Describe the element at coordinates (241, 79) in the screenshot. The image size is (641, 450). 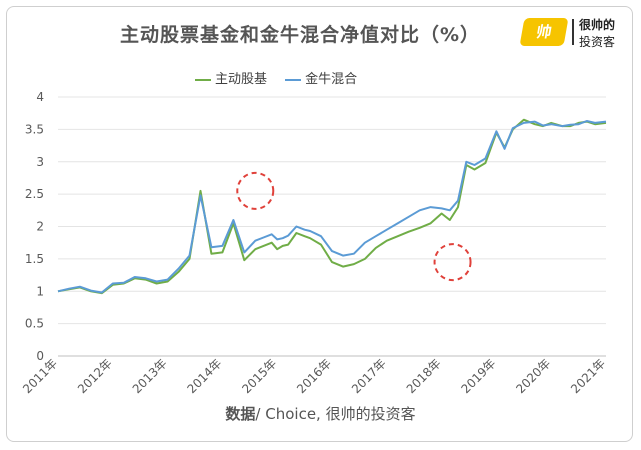
I see `legend-label-series-1: 主动股基` at that location.